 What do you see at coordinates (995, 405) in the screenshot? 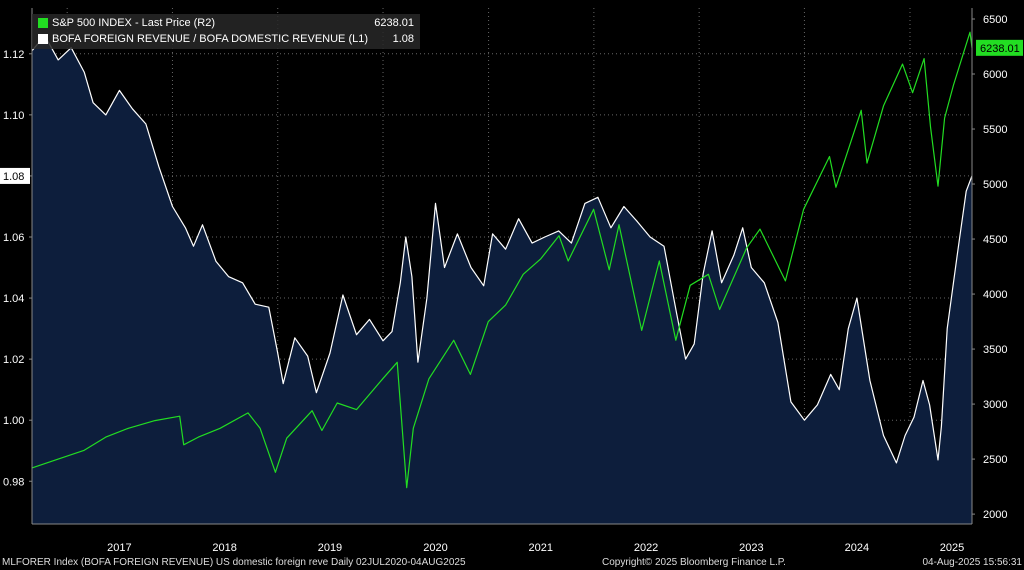
I see `right-tick-label: 3000` at bounding box center [995, 405].